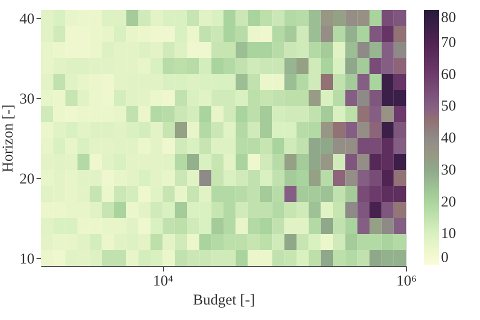 The width and height of the screenshot is (480, 320). What do you see at coordinates (448, 42) in the screenshot?
I see `color-bar-label: 70` at bounding box center [448, 42].